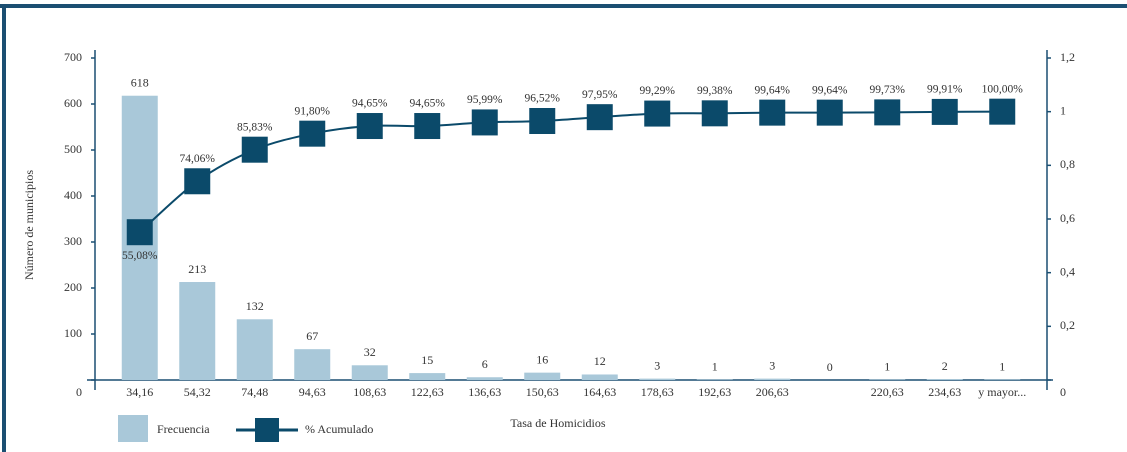  Describe the element at coordinates (557, 423) in the screenshot. I see `x-axis-title: Tasa de Homicidios` at that location.